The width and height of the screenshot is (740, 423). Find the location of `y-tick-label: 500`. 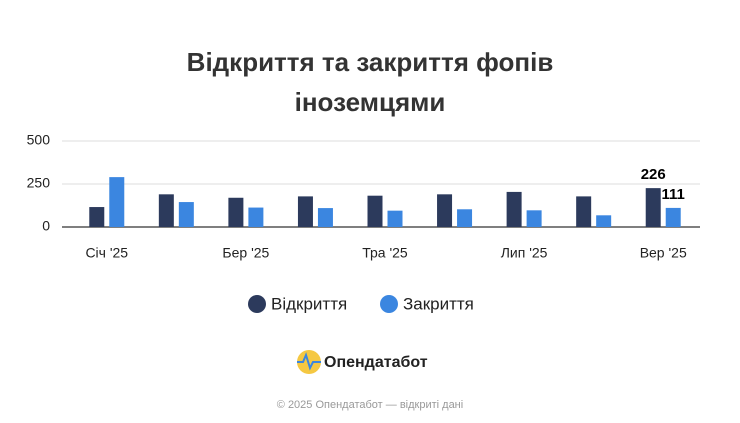

y-tick-label: 500 is located at coordinates (39, 140).